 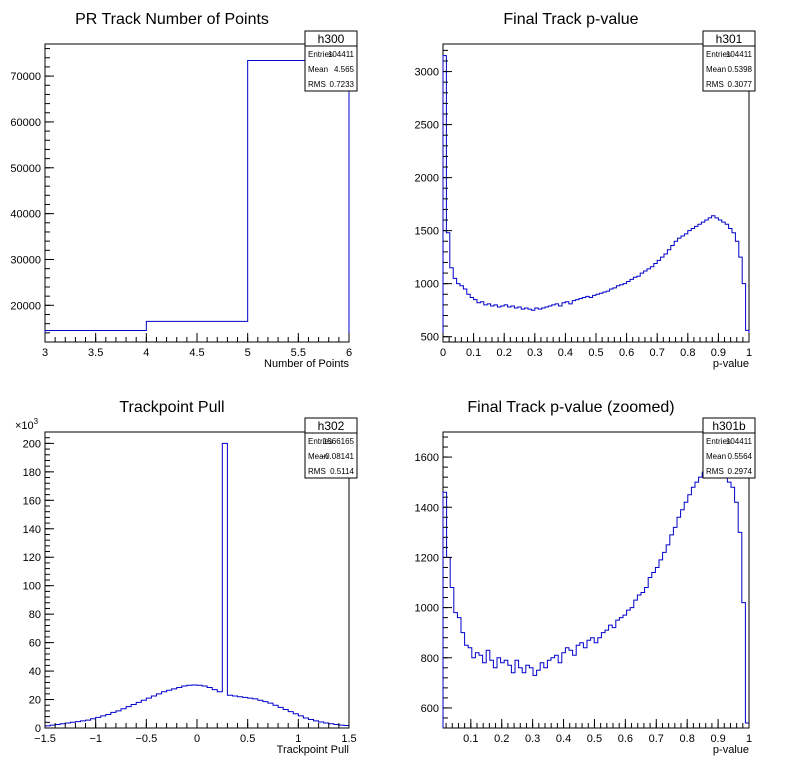 I want to click on y-exponent-label: ×10³, so click(x=27, y=424).